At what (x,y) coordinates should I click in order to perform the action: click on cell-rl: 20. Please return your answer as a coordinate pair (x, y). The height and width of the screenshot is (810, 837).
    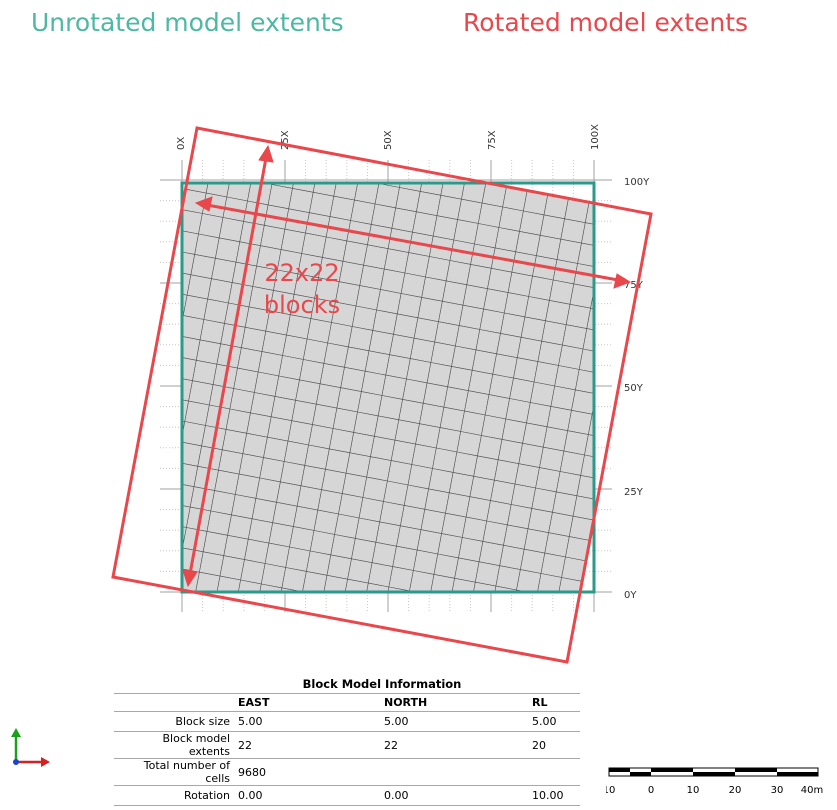
    Looking at the image, I should click on (554, 745).